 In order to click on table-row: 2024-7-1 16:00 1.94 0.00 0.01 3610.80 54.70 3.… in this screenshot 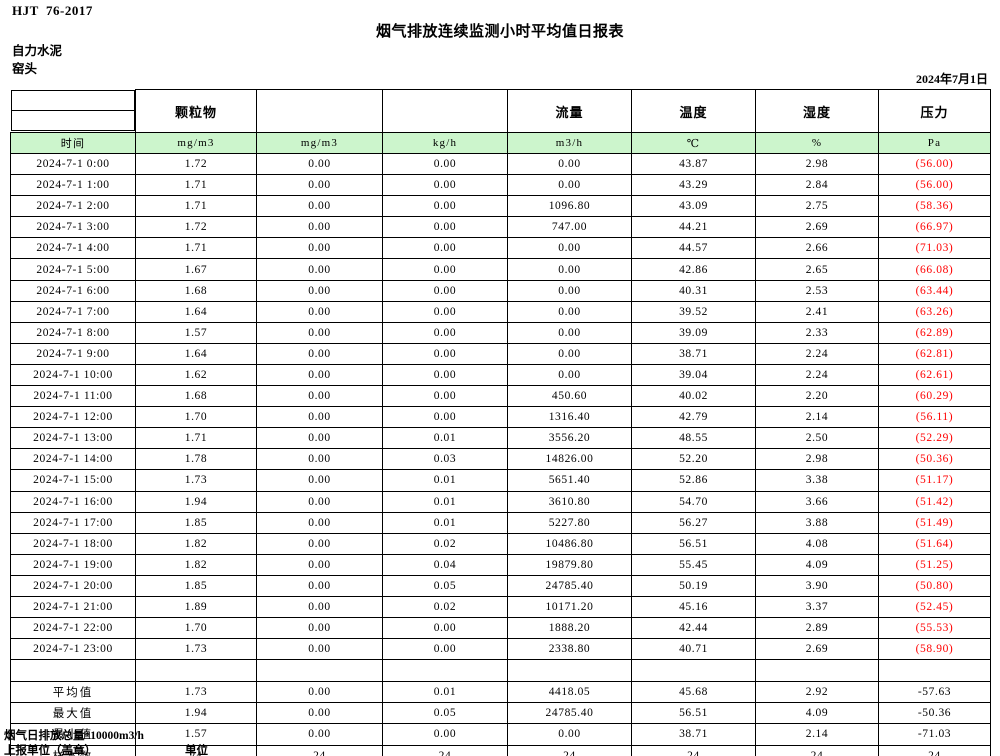, I will do `click(500, 501)`.